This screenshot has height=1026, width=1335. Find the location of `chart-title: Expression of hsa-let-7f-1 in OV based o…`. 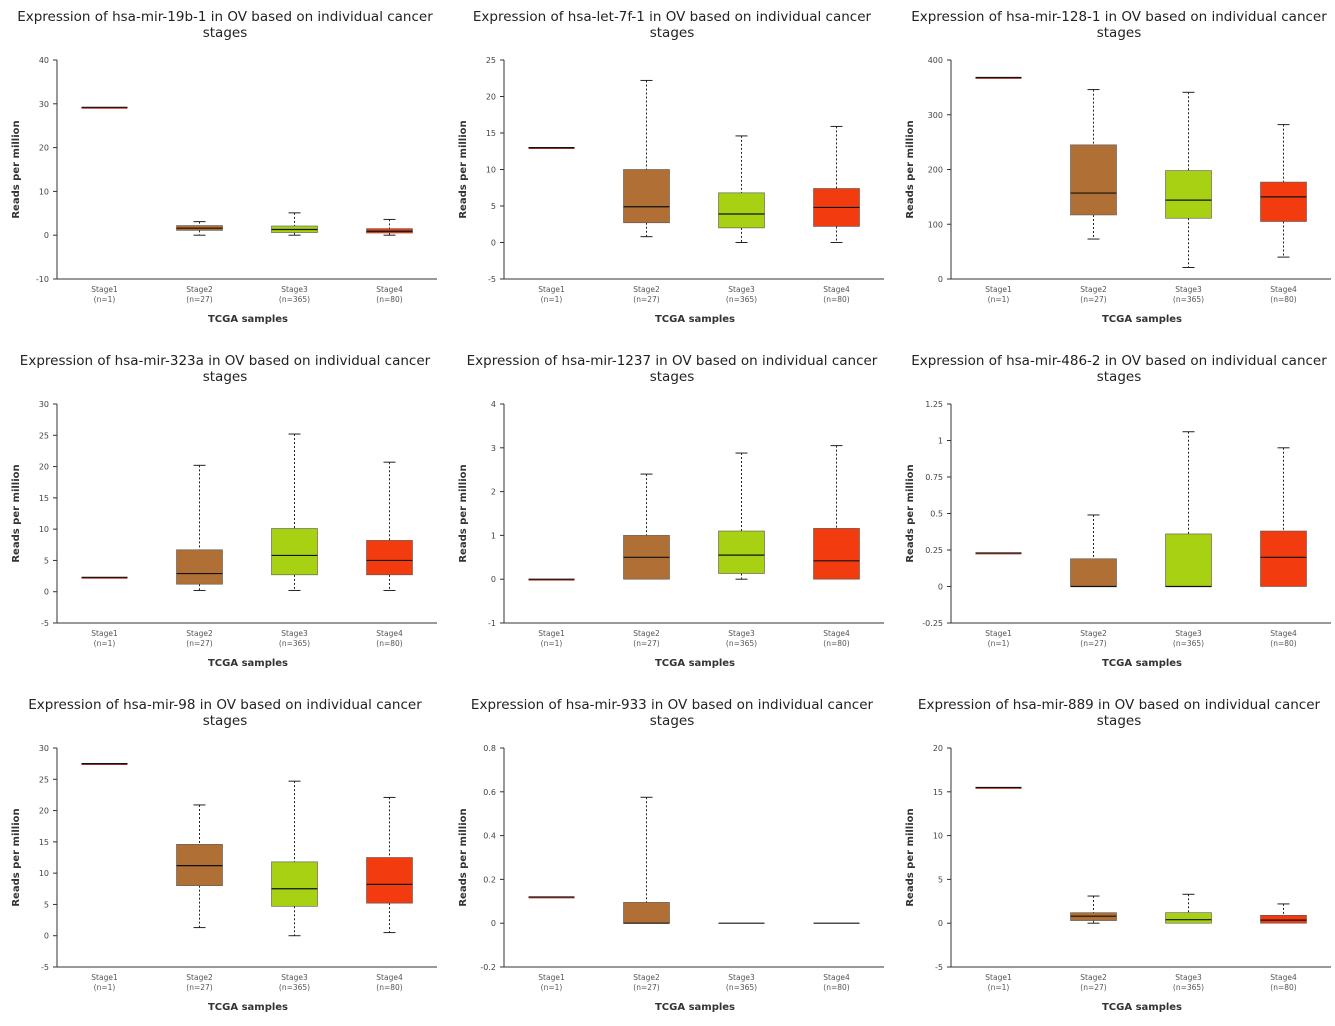

chart-title: Expression of hsa-let-7f-1 in OV based o… is located at coordinates (672, 25).